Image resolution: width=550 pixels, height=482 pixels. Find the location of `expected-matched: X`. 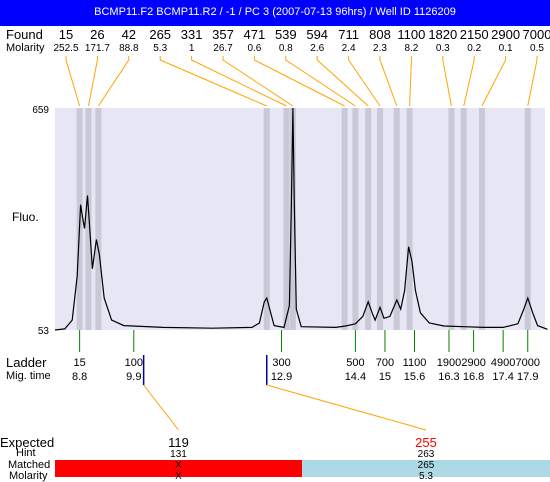

expected-matched: X is located at coordinates (178, 465).